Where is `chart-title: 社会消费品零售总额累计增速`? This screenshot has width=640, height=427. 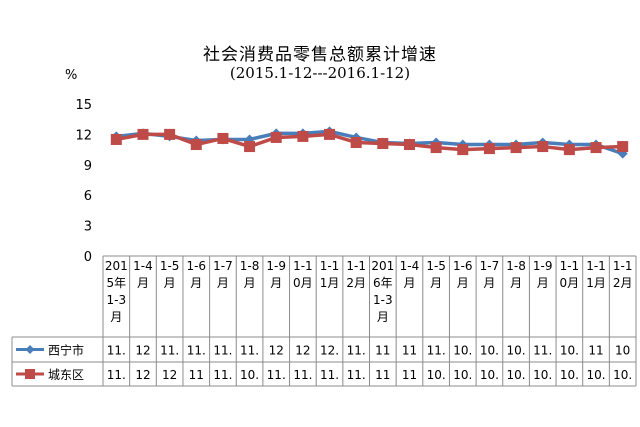 chart-title: 社会消费品零售总额累计增速 is located at coordinates (320, 55).